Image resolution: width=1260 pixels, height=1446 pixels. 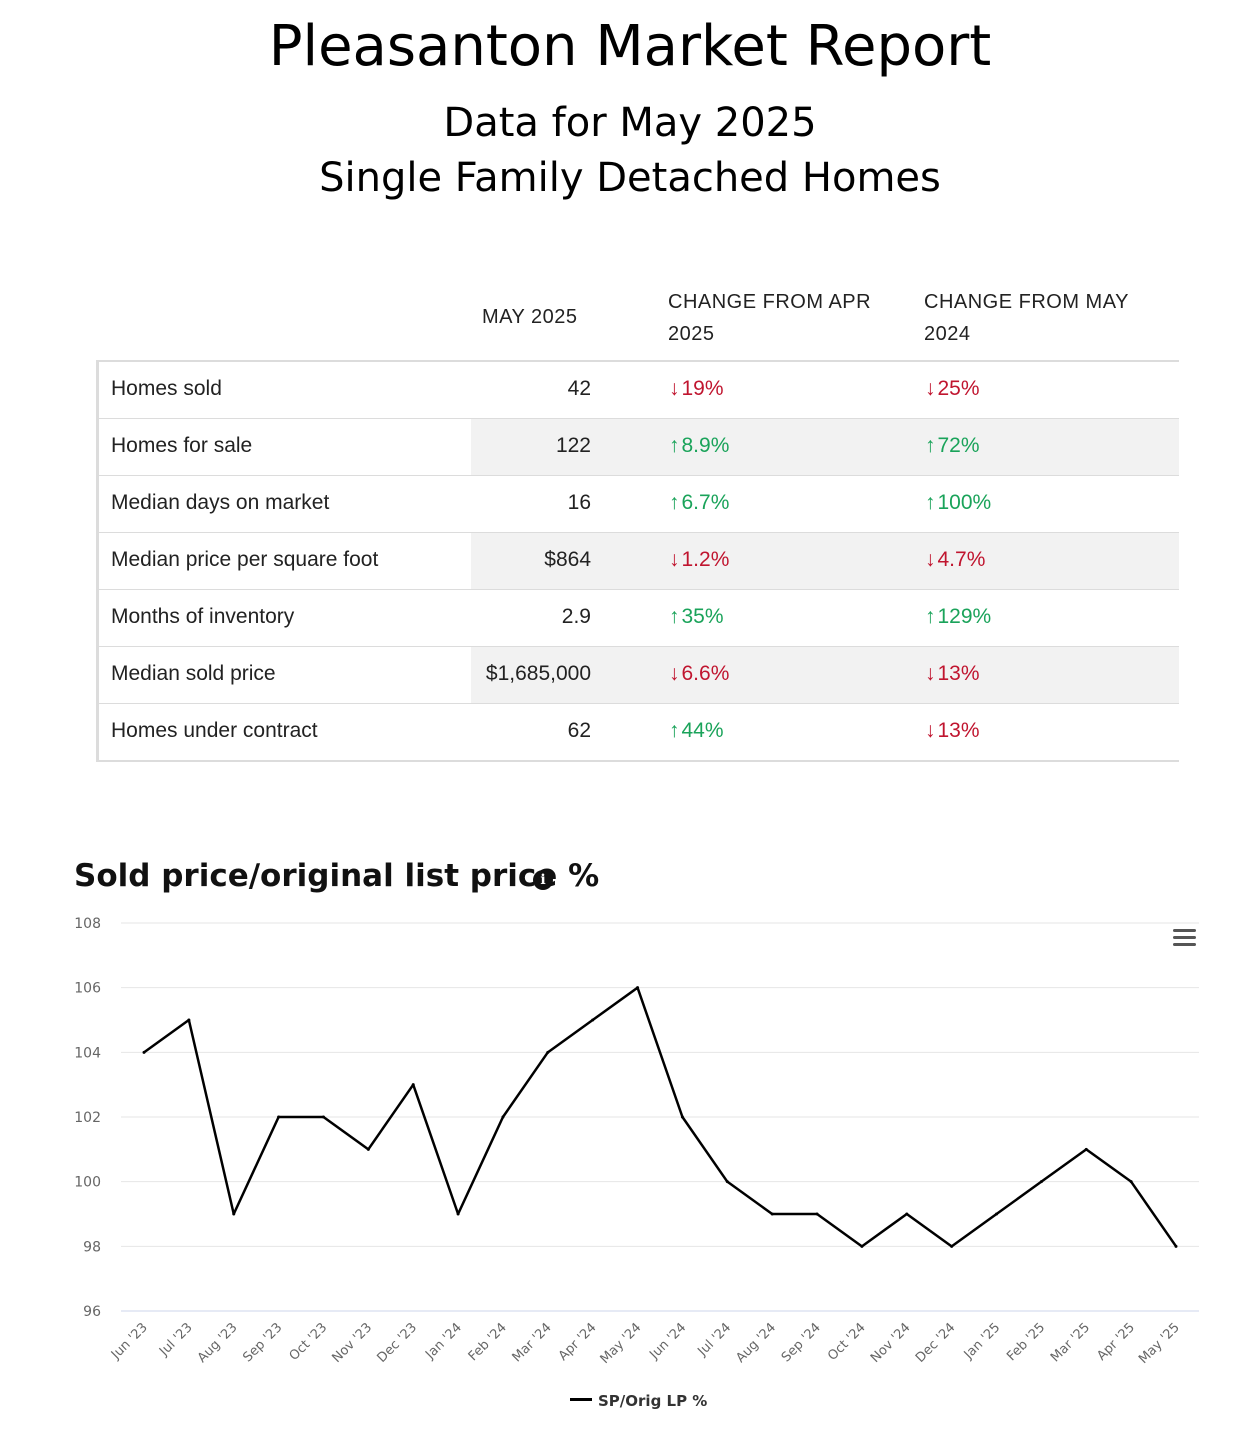 What do you see at coordinates (964, 616) in the screenshot?
I see `change-value: 129%` at bounding box center [964, 616].